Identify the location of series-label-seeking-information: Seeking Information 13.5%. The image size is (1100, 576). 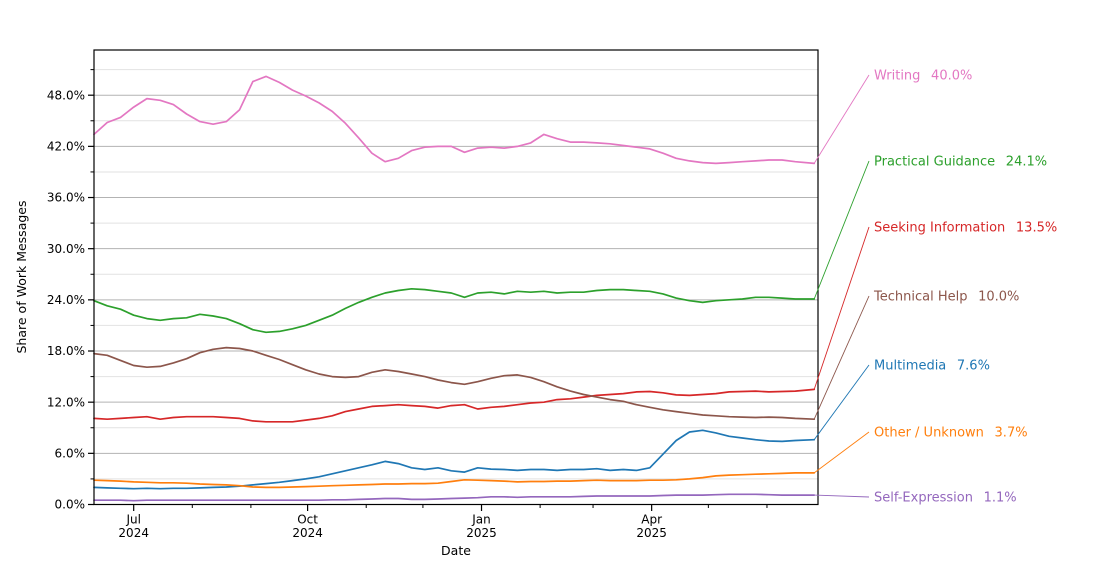
(965, 228).